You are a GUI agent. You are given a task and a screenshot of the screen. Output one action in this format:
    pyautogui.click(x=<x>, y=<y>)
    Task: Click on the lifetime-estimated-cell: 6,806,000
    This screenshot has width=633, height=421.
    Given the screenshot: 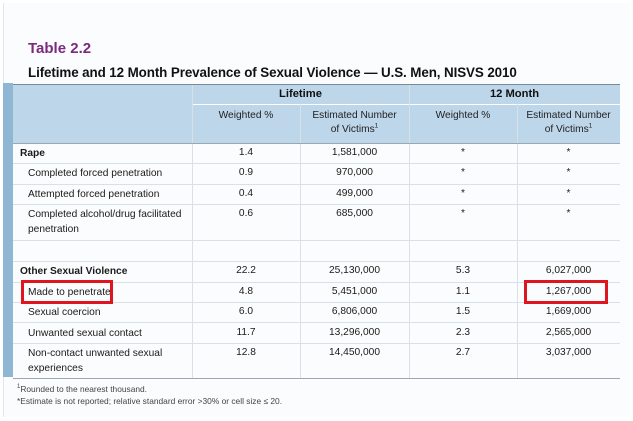 What is the action you would take?
    pyautogui.click(x=354, y=311)
    